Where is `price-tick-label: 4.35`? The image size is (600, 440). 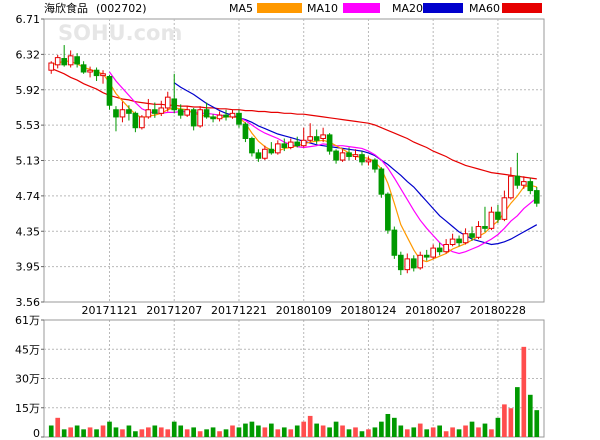 price-tick-label: 4.35 is located at coordinates (28, 231).